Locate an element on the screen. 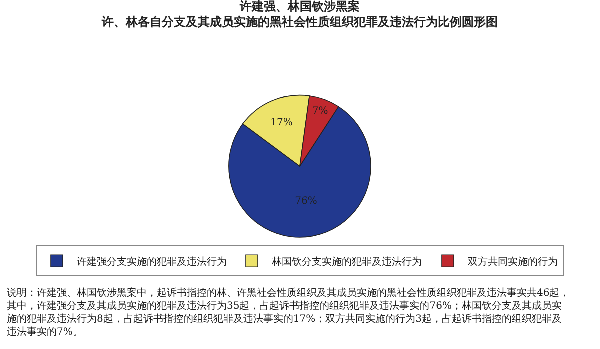 Image resolution: width=600 pixels, height=349 pixels. chart-title: 许建强、林国钦涉黑案 is located at coordinates (299, 7).